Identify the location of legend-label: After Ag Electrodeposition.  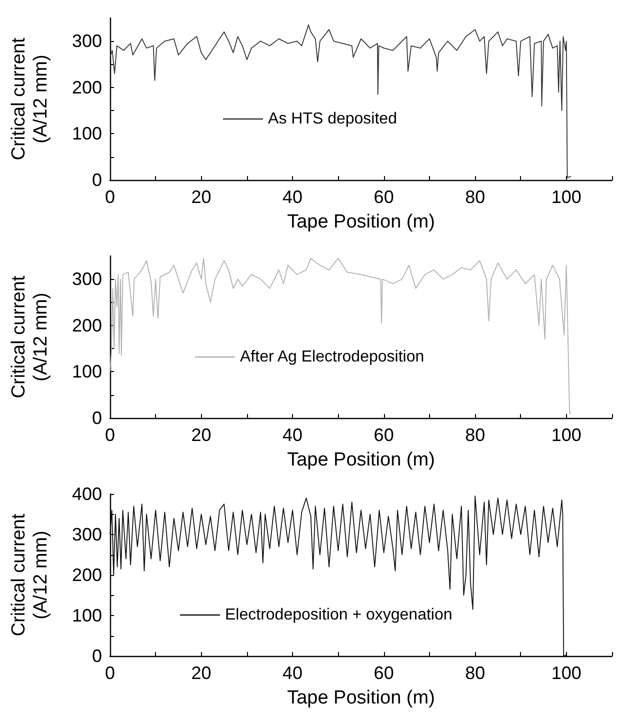
(332, 357).